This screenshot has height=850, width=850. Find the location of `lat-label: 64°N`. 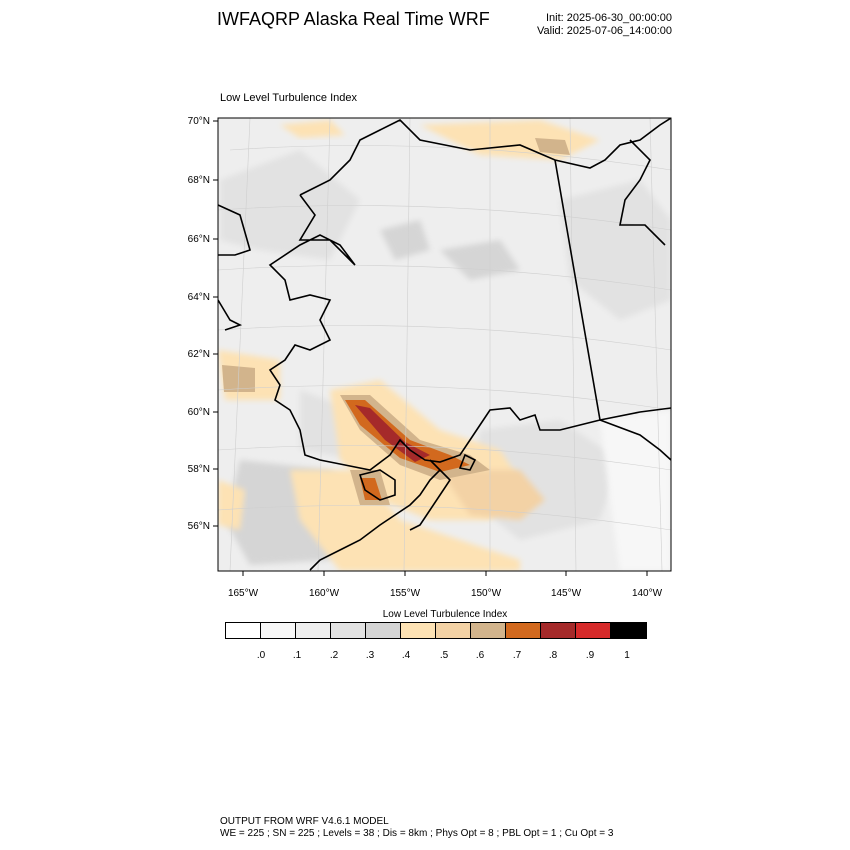

lat-label: 64°N is located at coordinates (199, 297).